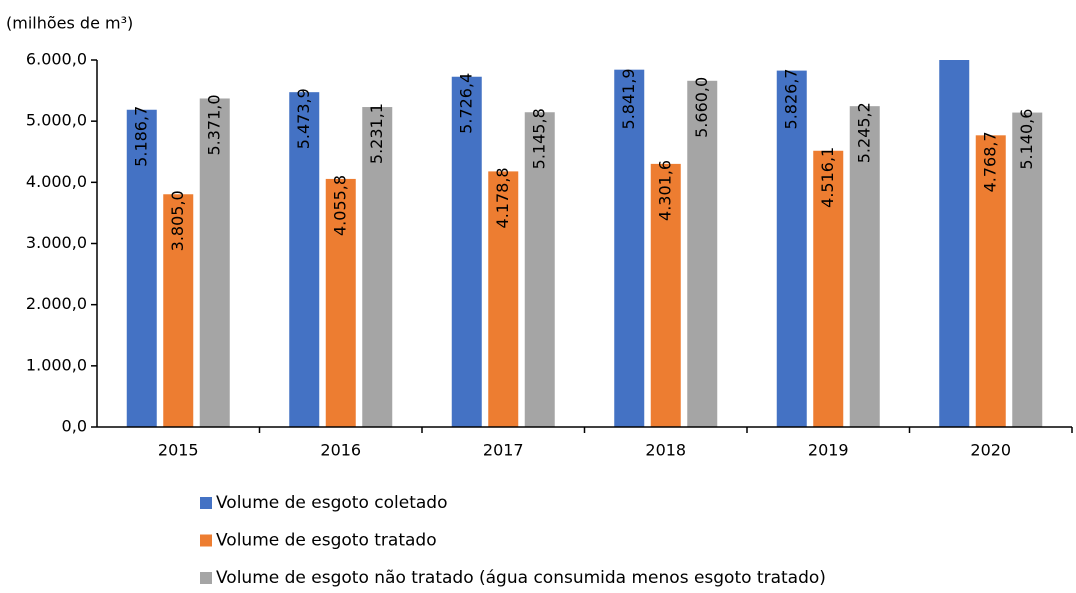  I want to click on data-label: 5.140,6, so click(1026, 139).